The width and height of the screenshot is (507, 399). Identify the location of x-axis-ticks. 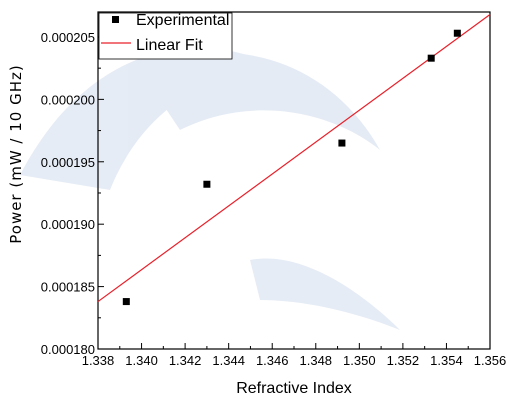
(294, 346).